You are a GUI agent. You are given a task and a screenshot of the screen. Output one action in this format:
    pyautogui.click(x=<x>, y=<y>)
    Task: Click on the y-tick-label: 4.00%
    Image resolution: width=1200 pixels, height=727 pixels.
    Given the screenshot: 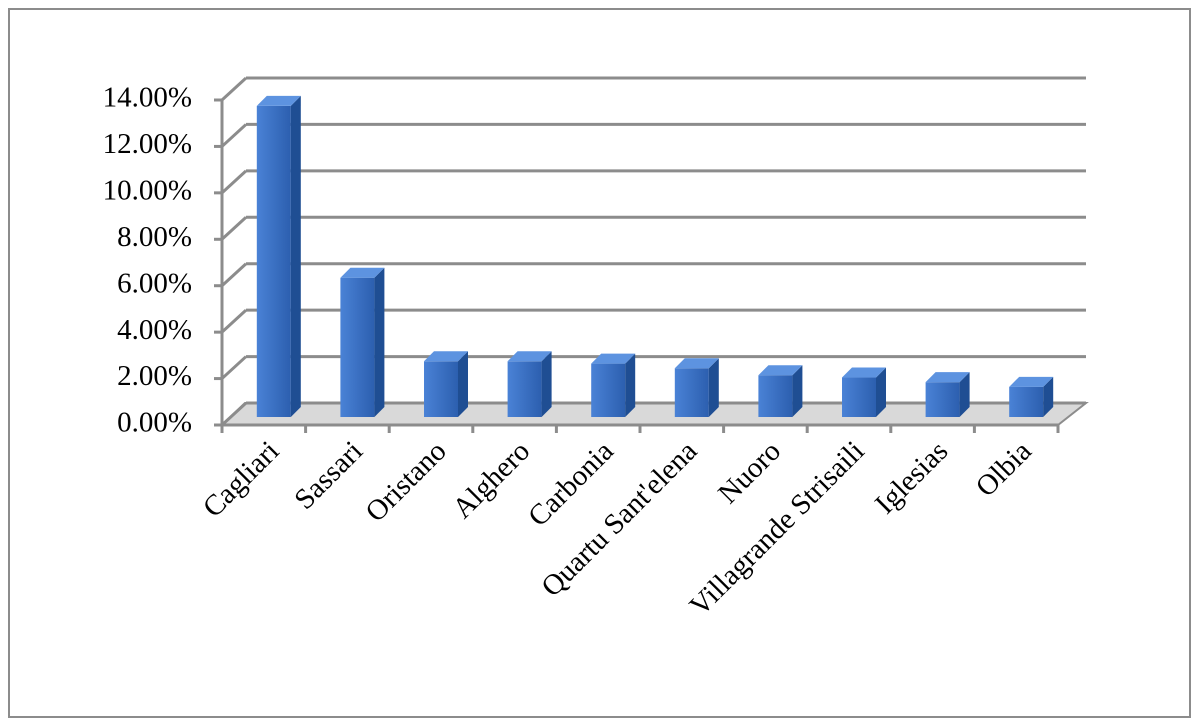 What is the action you would take?
    pyautogui.click(x=154, y=330)
    